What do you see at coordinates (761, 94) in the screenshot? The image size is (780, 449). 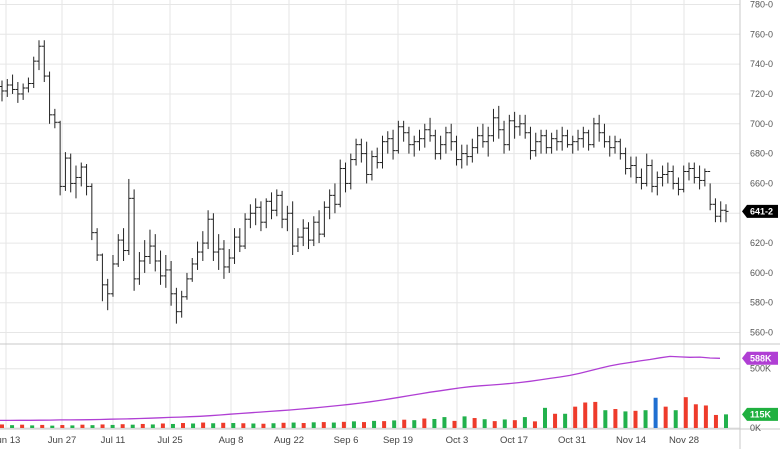 I see `price-tick-label: 720-0` at bounding box center [761, 94].